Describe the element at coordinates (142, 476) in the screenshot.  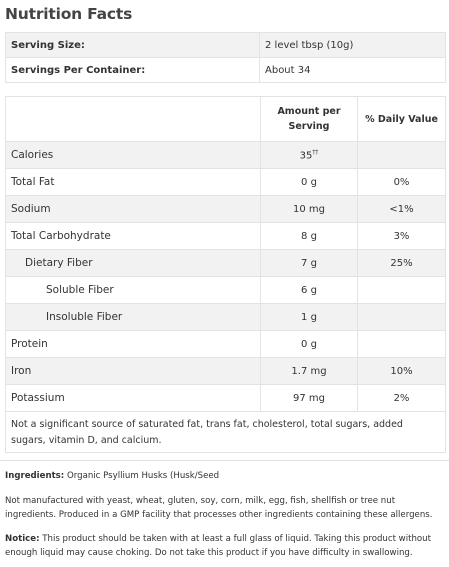
I see `ingredients-text: Organic Psyllium Husks (Husk/Seed` at that location.